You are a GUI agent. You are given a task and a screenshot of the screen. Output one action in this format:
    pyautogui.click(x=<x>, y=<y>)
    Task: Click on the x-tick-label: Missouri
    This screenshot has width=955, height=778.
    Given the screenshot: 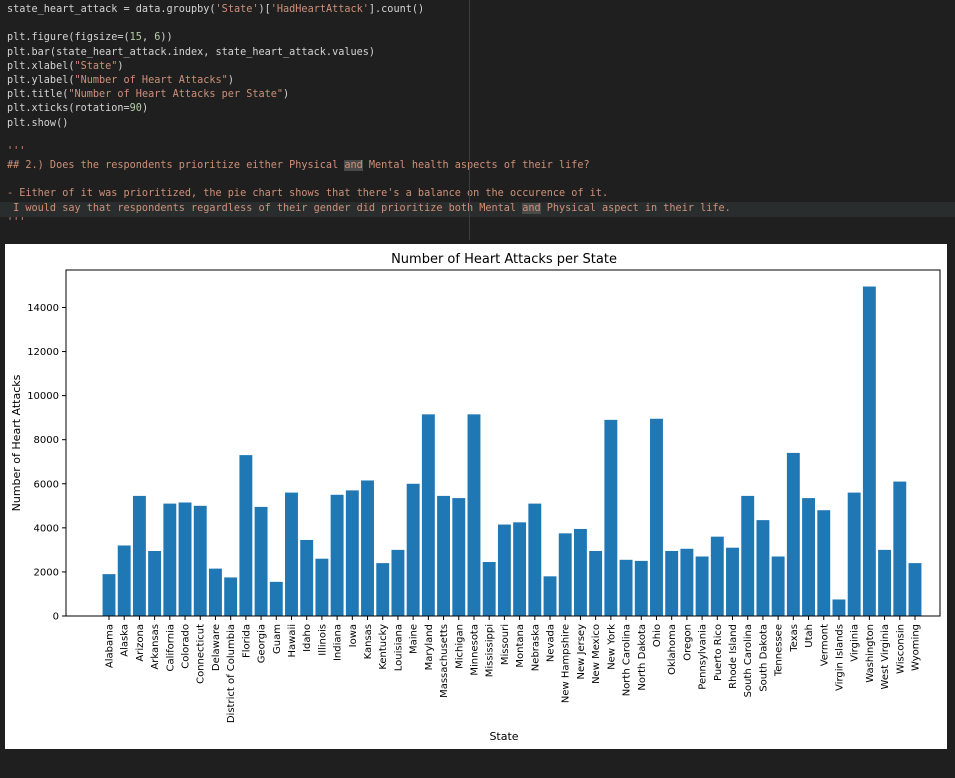 What is the action you would take?
    pyautogui.click(x=505, y=644)
    